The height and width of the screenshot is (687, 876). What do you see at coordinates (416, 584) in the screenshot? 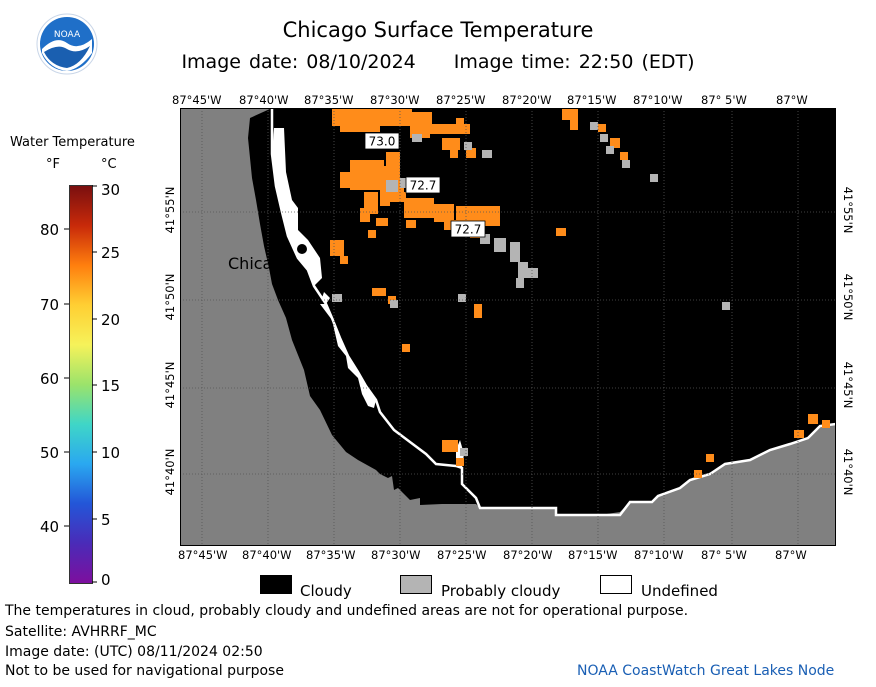
I see `legend-swatch-probably-cloudy` at bounding box center [416, 584].